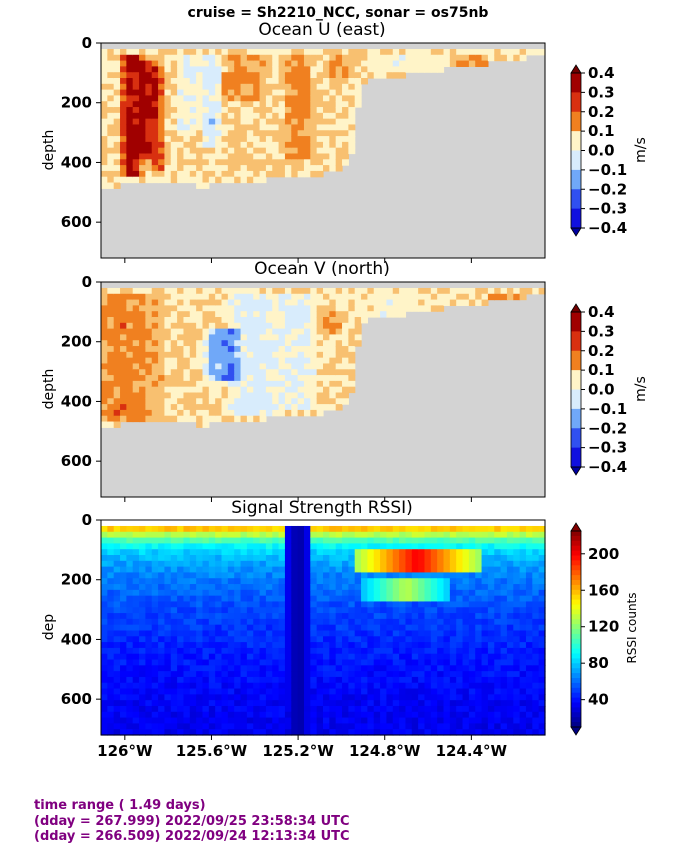 The image size is (675, 855). Describe the element at coordinates (87, 282) in the screenshot. I see `ytick-label: 0` at that location.